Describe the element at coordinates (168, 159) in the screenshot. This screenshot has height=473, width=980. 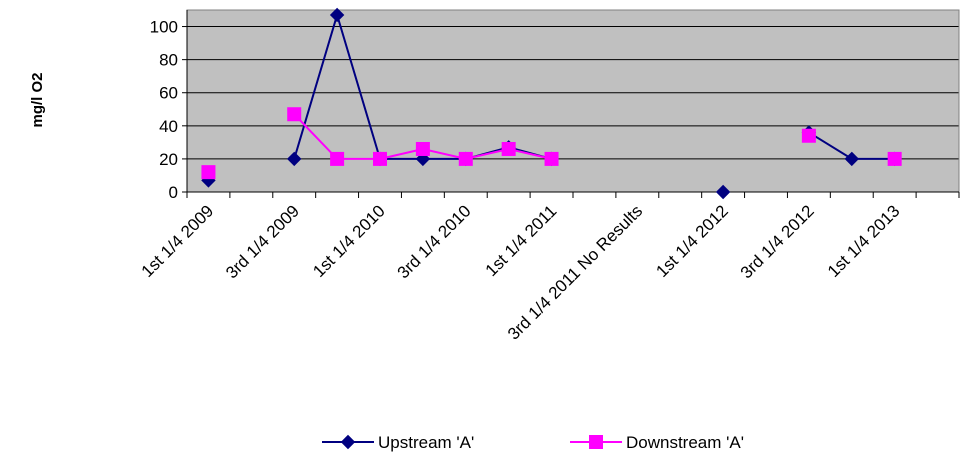
I see `y-tick-label: 20` at that location.